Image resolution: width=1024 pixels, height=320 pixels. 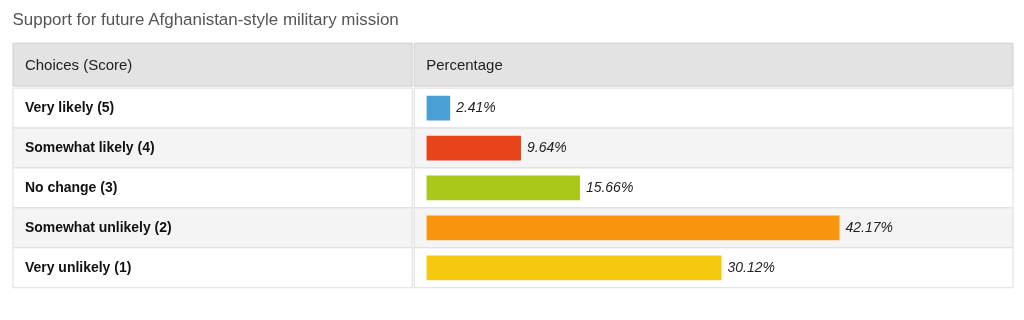 What do you see at coordinates (869, 226) in the screenshot?
I see `data-label: 42.17%` at bounding box center [869, 226].